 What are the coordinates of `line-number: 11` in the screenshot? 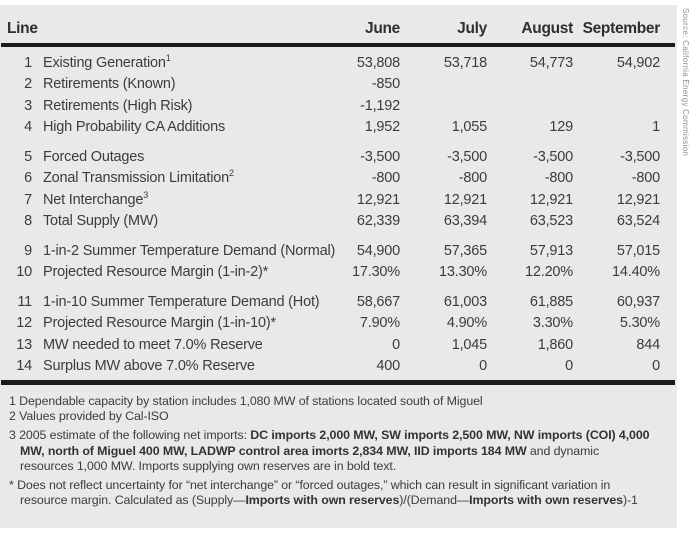 It's located at (24, 301).